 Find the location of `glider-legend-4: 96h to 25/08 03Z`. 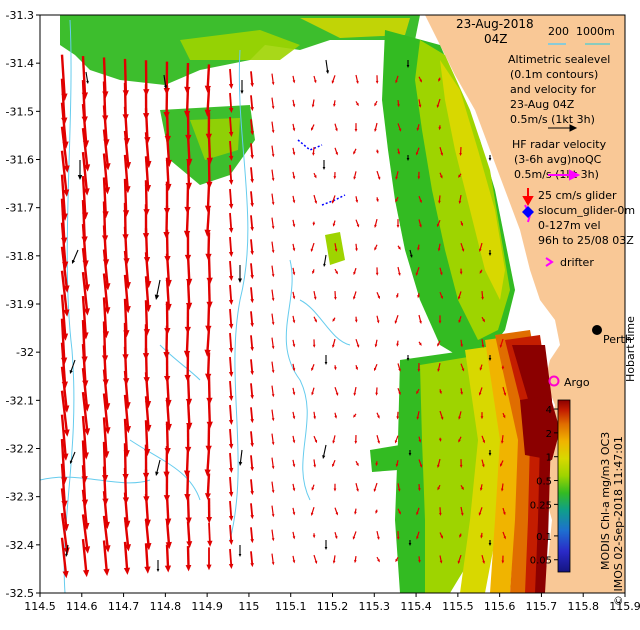

glider-legend-4: 96h to 25/08 03Z is located at coordinates (586, 240).